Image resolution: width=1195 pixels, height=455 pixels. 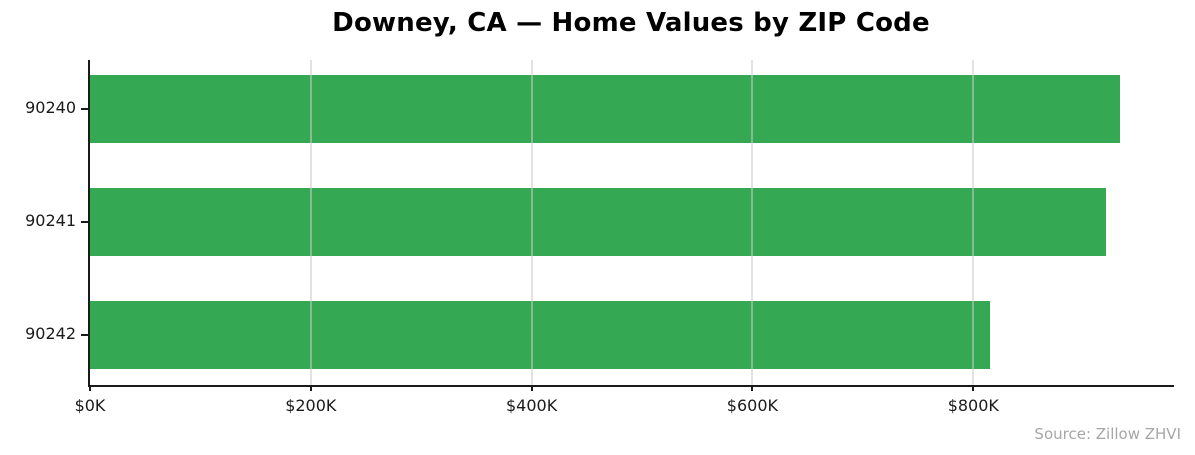 I want to click on x-tick-label-$200K: $200K, so click(x=311, y=405).